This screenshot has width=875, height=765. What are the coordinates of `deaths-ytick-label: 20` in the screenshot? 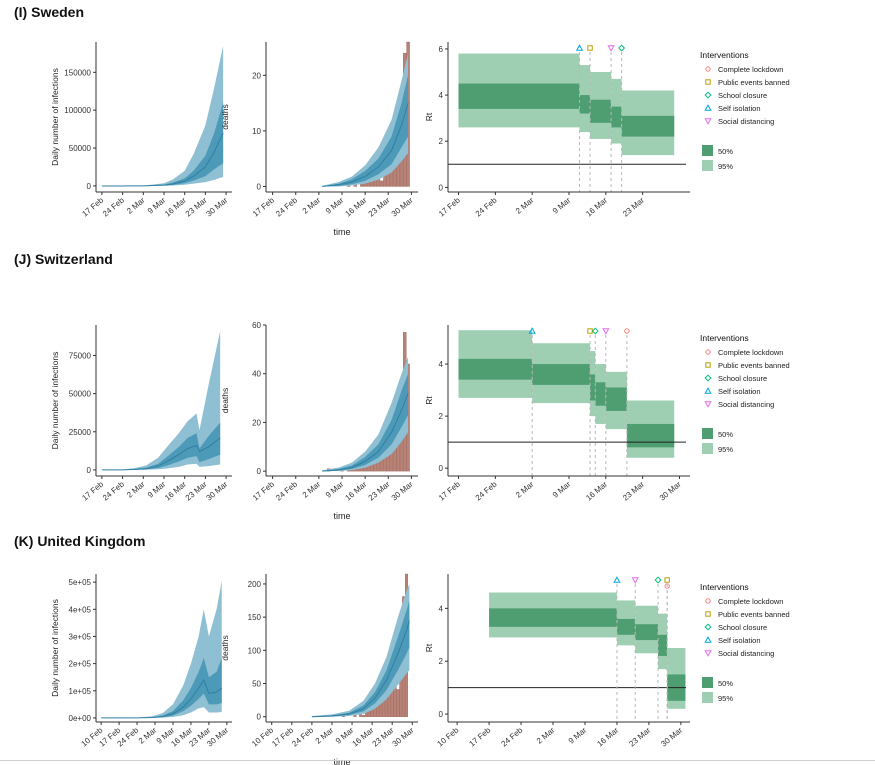 It's located at (256, 422).